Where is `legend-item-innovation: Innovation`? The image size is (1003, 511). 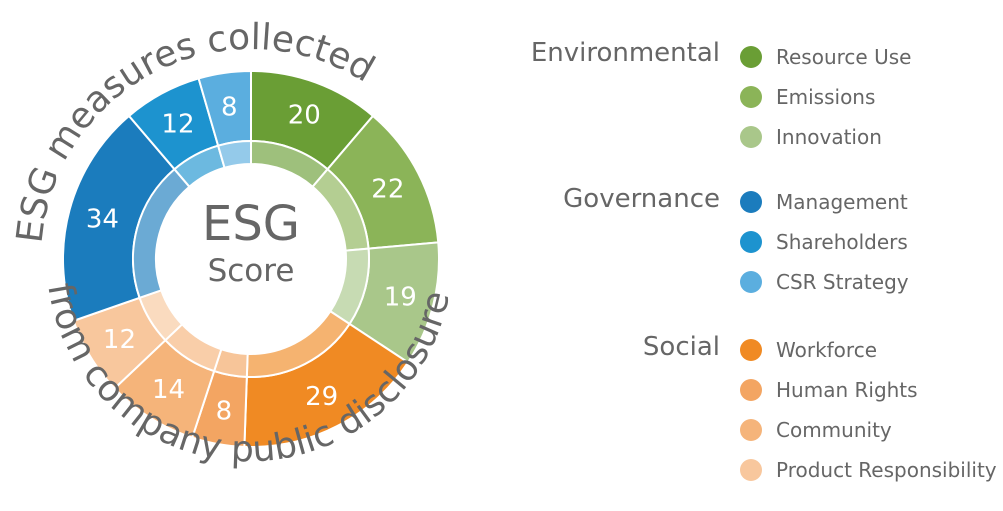
legend-item-innovation: Innovation is located at coordinates (811, 137).